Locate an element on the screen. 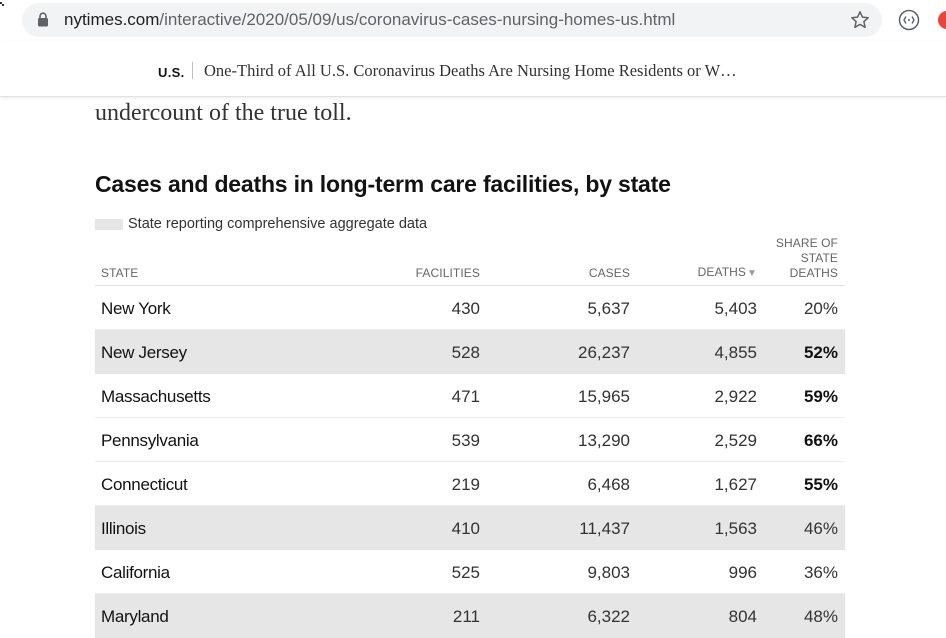 The width and height of the screenshot is (946, 638). extension-icon is located at coordinates (909, 20).